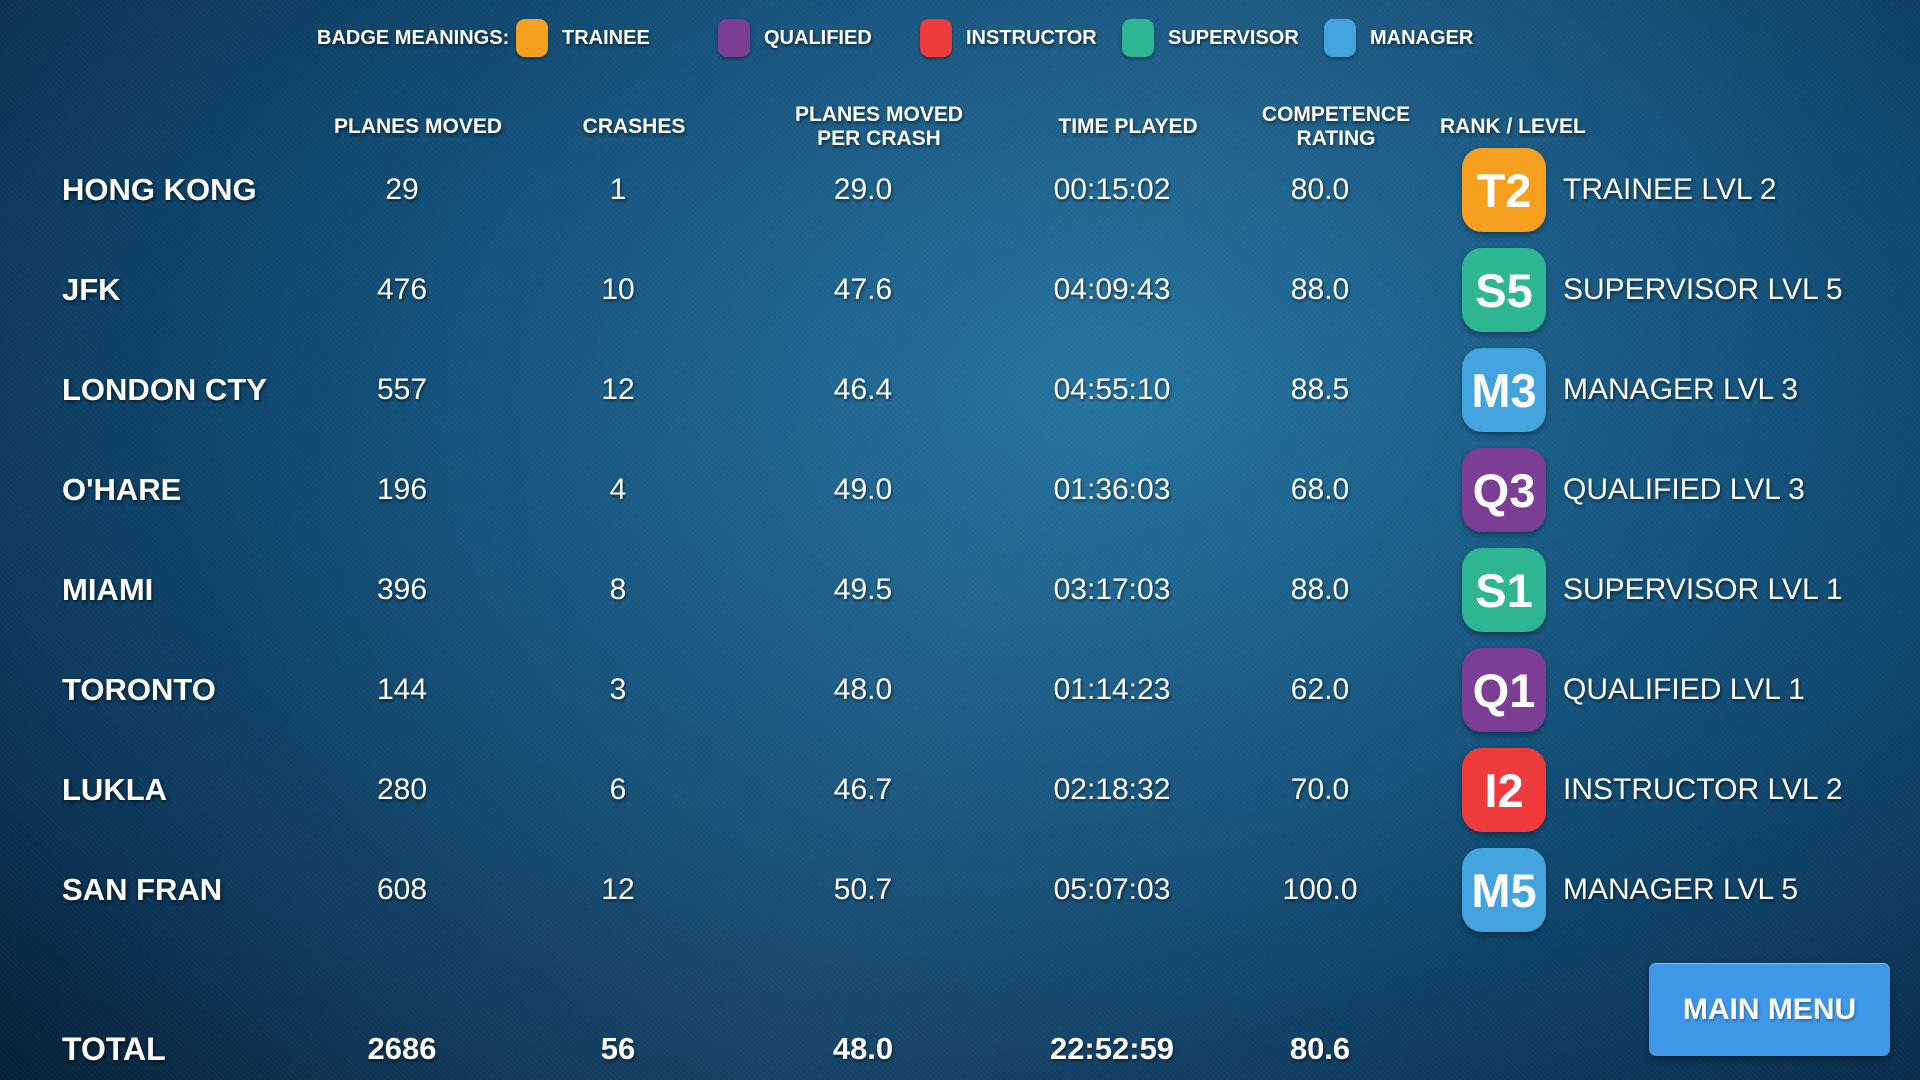 The image size is (1920, 1080). I want to click on crashes-value: 6, so click(618, 789).